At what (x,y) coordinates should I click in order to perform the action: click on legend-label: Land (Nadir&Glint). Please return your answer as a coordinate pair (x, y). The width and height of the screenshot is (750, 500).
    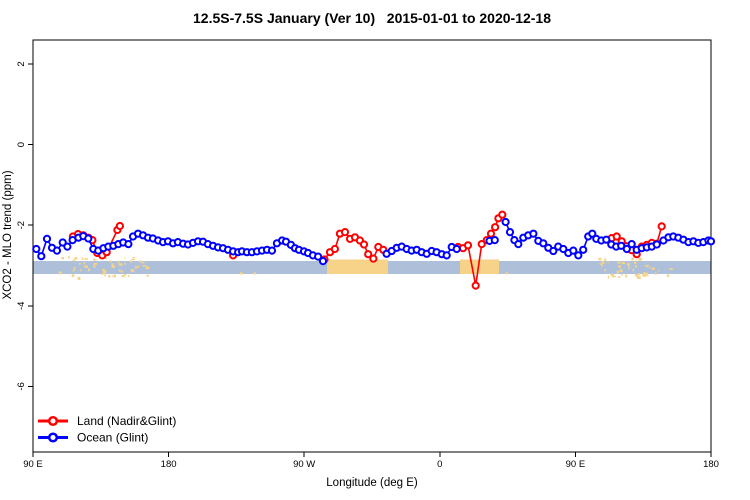
    Looking at the image, I should click on (126, 421).